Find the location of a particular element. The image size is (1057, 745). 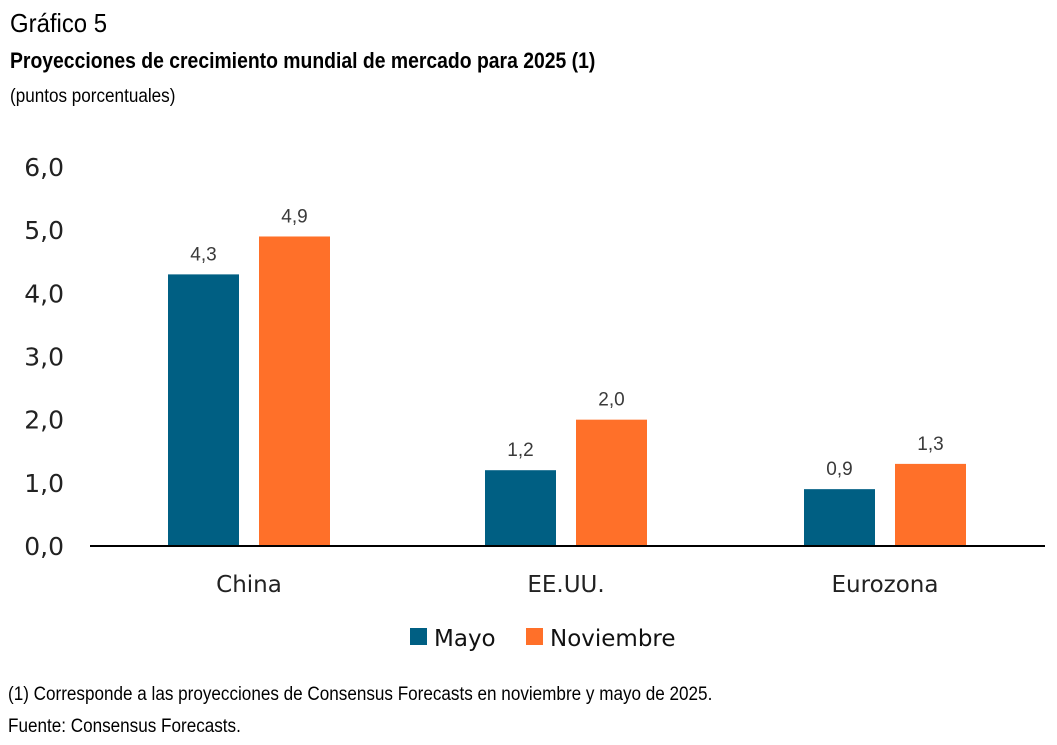

chart-units: (puntos porcentuales) is located at coordinates (93, 96).